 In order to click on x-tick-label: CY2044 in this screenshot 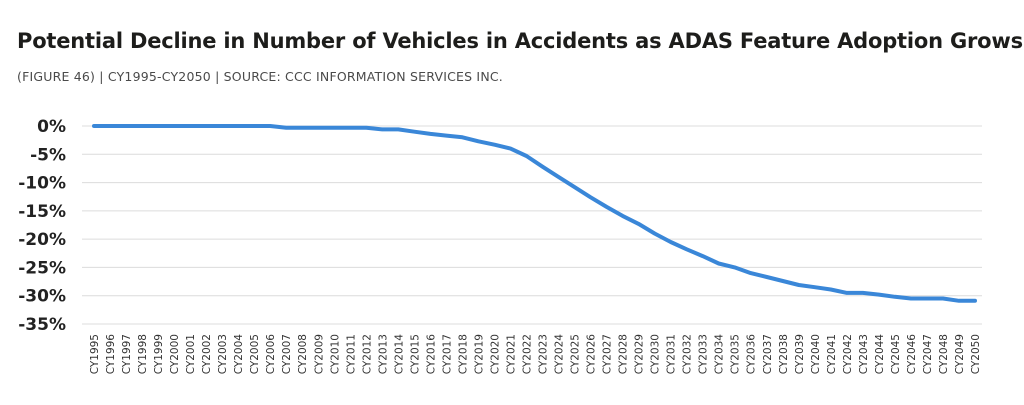, I will do `click(880, 354)`.